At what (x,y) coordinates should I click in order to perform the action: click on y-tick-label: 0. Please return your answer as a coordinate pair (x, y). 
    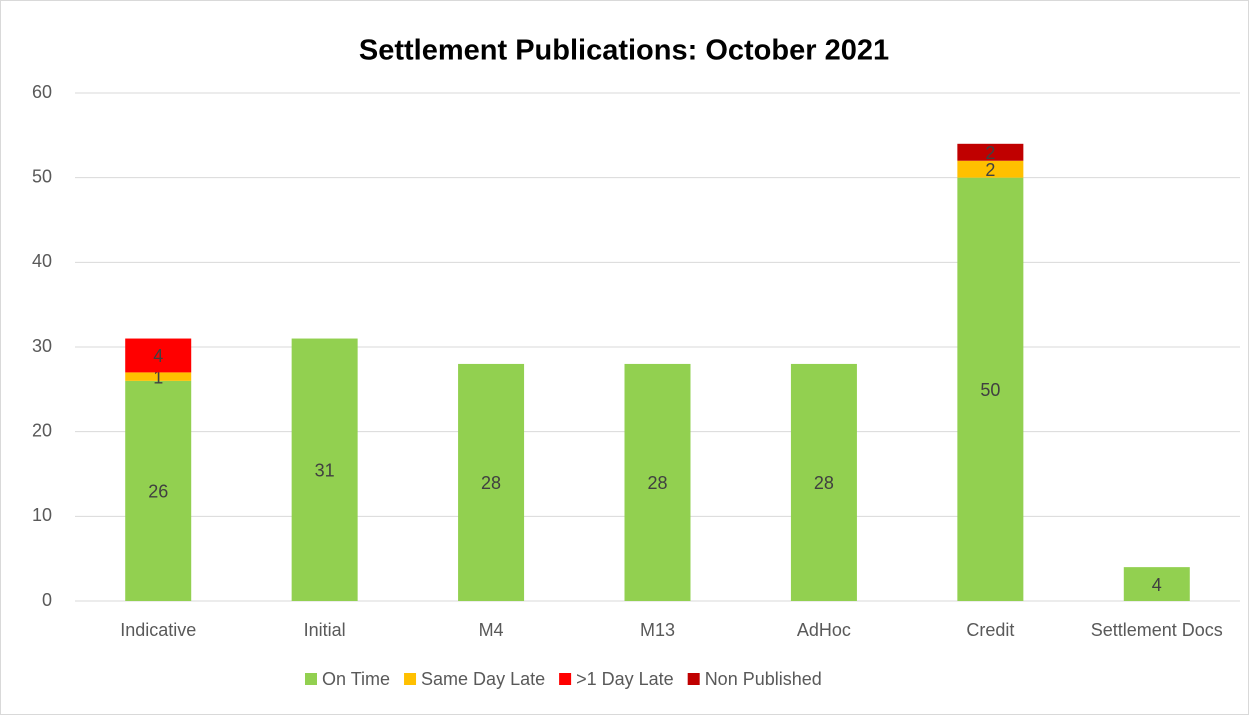
    Looking at the image, I should click on (47, 600).